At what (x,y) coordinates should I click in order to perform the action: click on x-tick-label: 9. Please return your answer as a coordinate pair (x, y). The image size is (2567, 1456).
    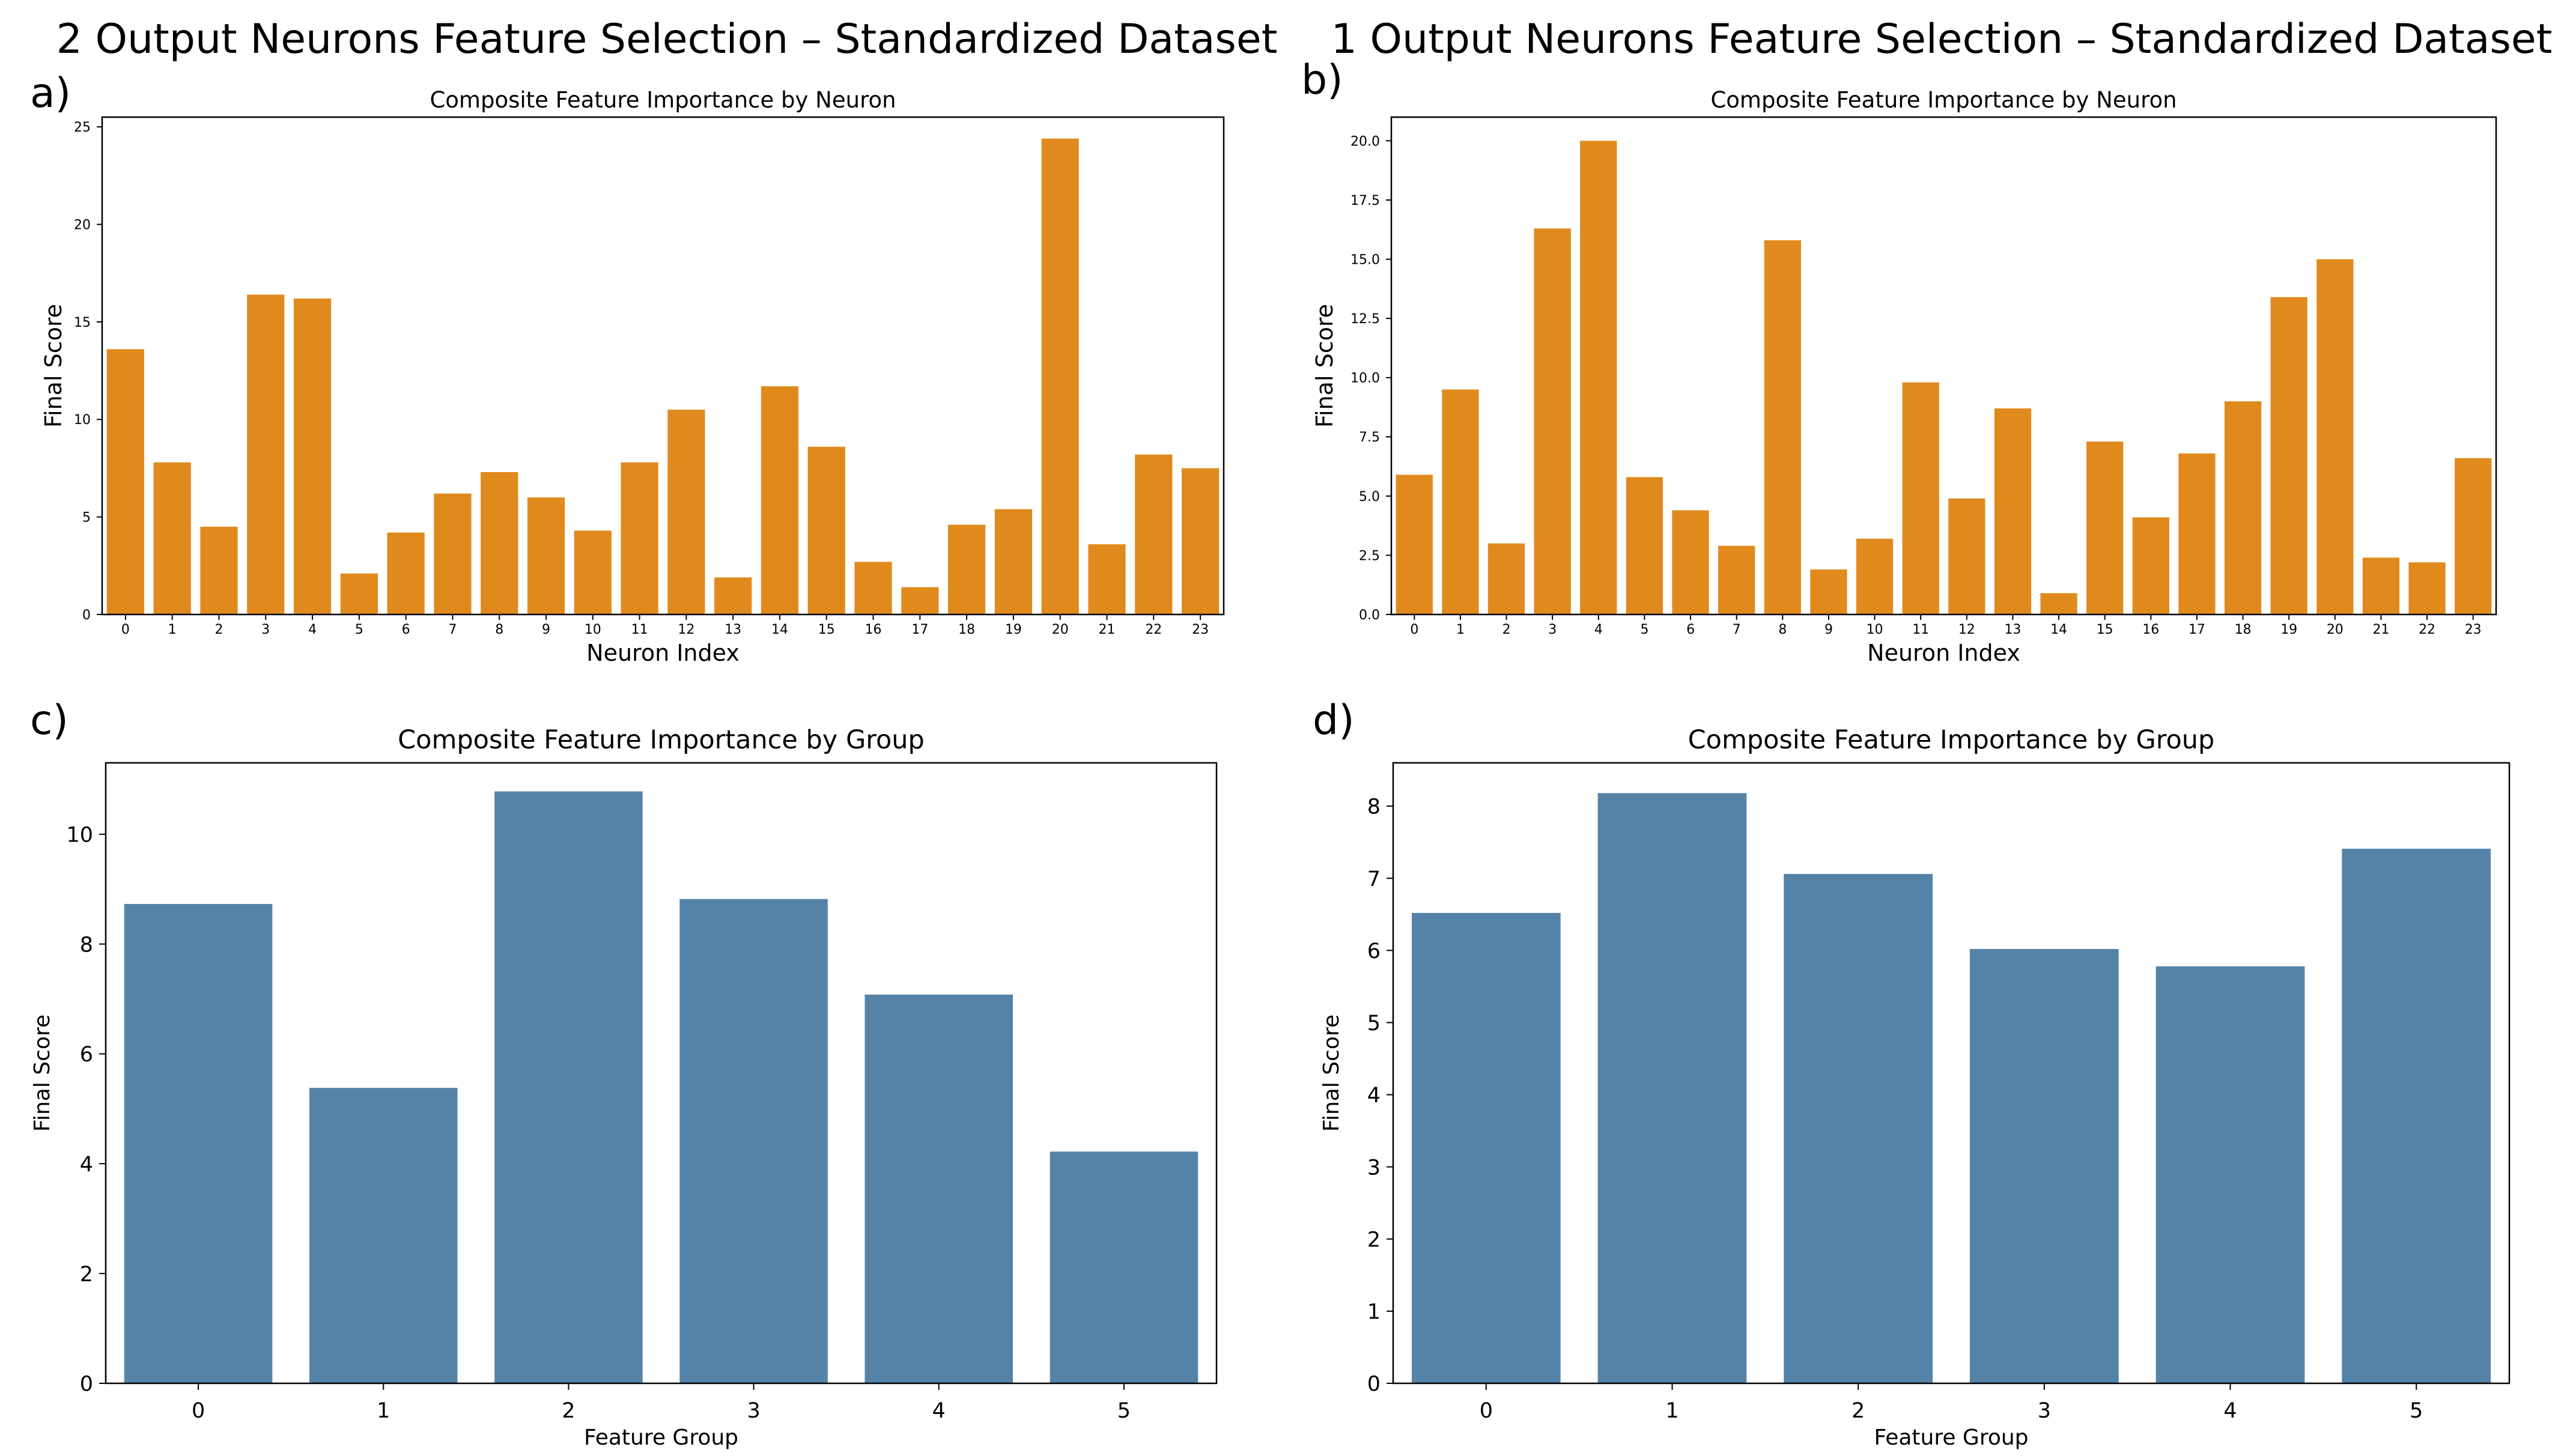
    Looking at the image, I should click on (1829, 630).